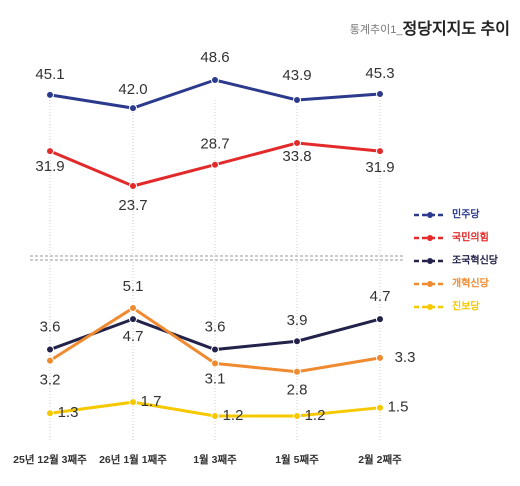  Describe the element at coordinates (132, 205) in the screenshot. I see `data-label: 23.7` at that location.